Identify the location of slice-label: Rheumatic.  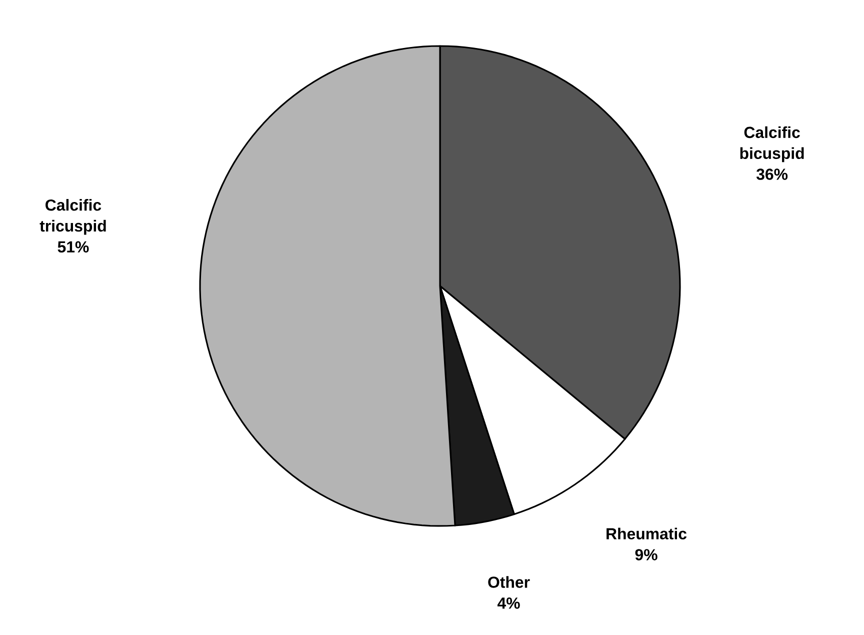
(646, 534).